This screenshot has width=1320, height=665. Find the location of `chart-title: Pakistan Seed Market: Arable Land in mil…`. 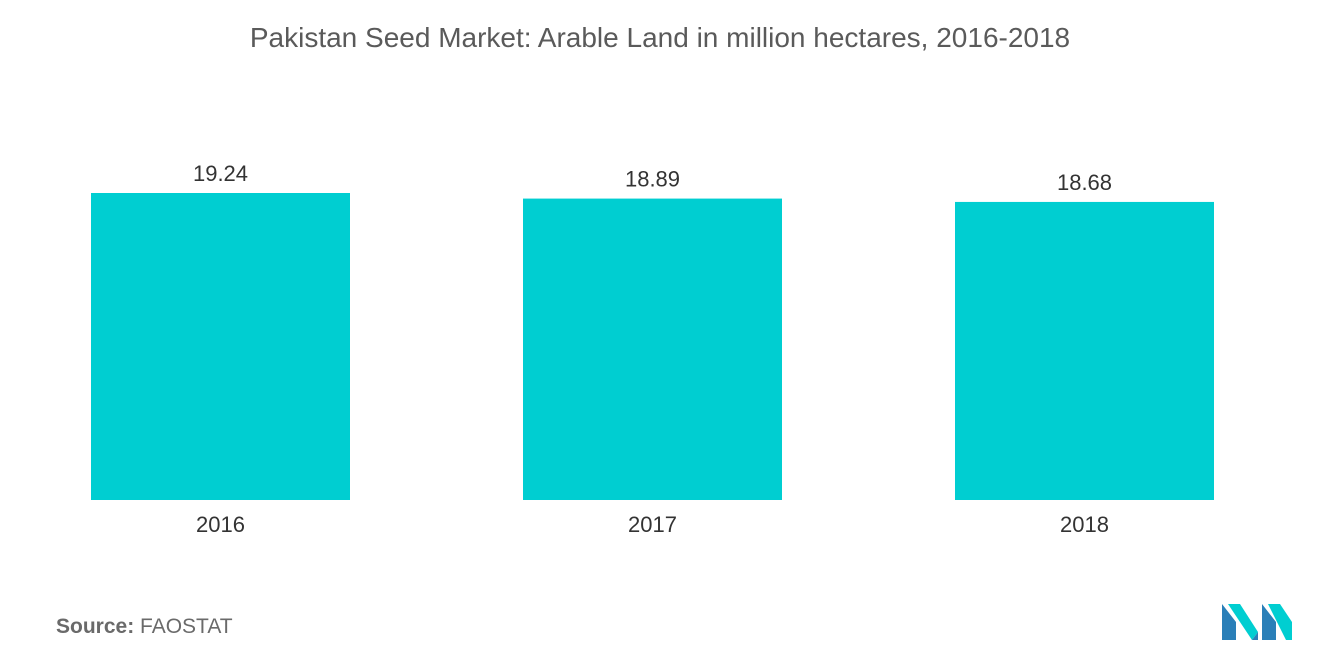

chart-title: Pakistan Seed Market: Arable Land in mil… is located at coordinates (660, 37).